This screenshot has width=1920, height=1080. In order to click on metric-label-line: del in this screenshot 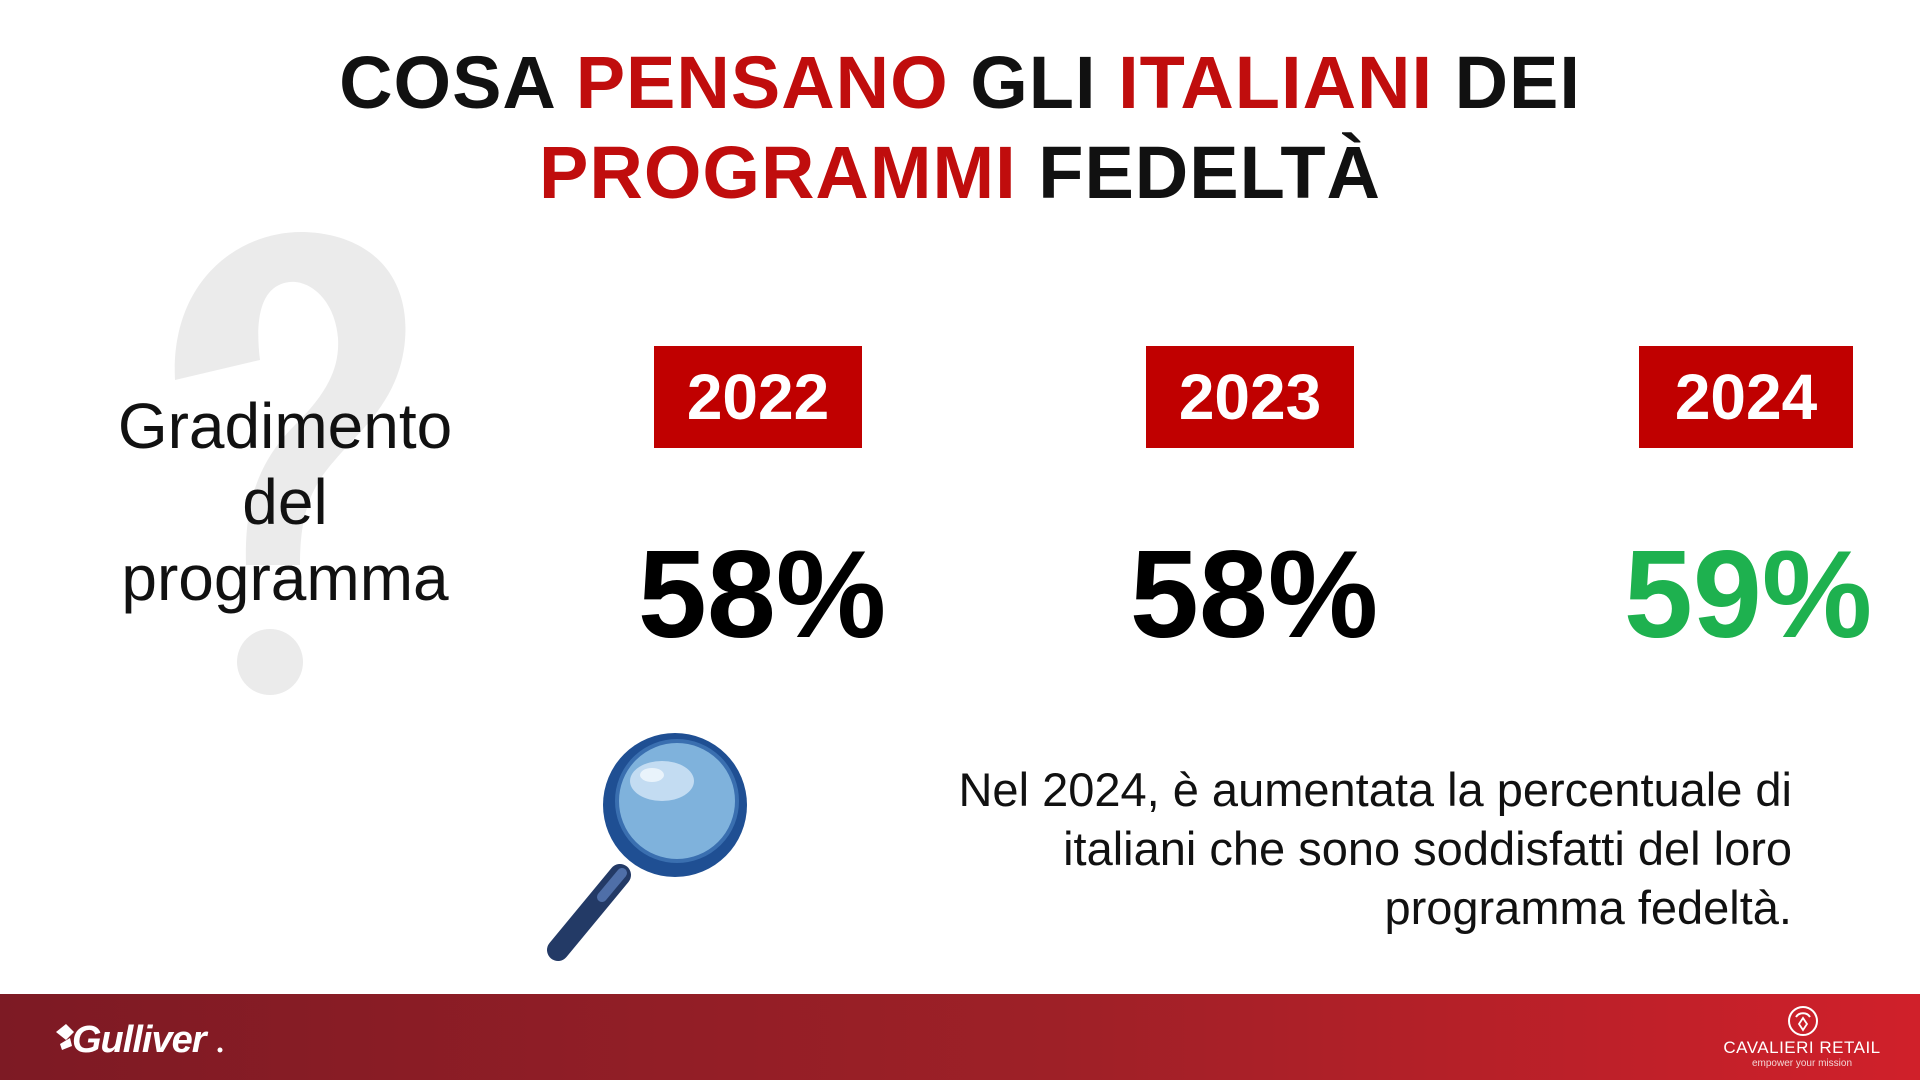, I will do `click(285, 502)`.